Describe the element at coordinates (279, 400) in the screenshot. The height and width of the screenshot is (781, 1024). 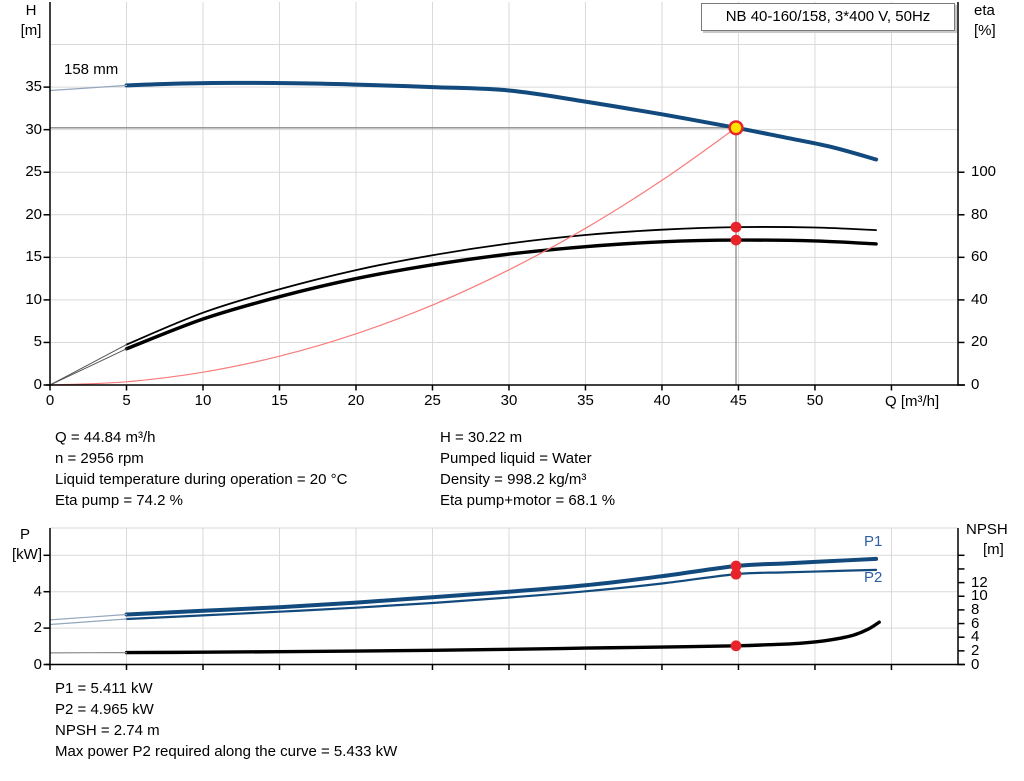
I see `q-tick-label: 15` at that location.